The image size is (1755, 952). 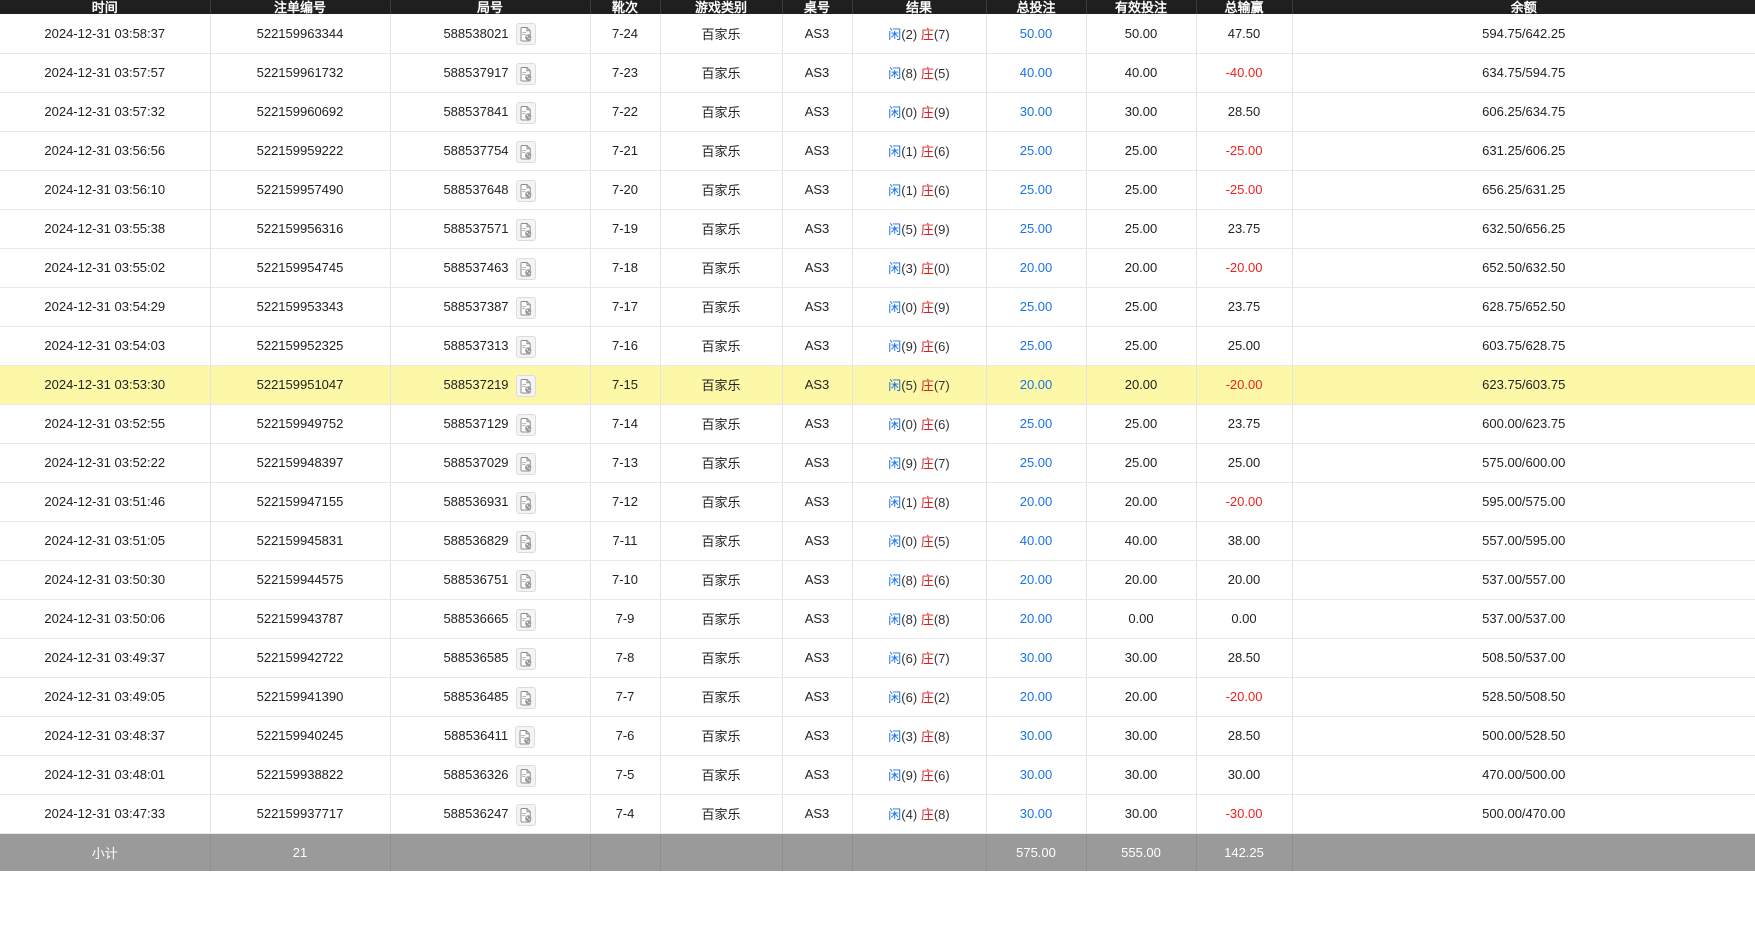 I want to click on result-player-value: (6), so click(x=909, y=697).